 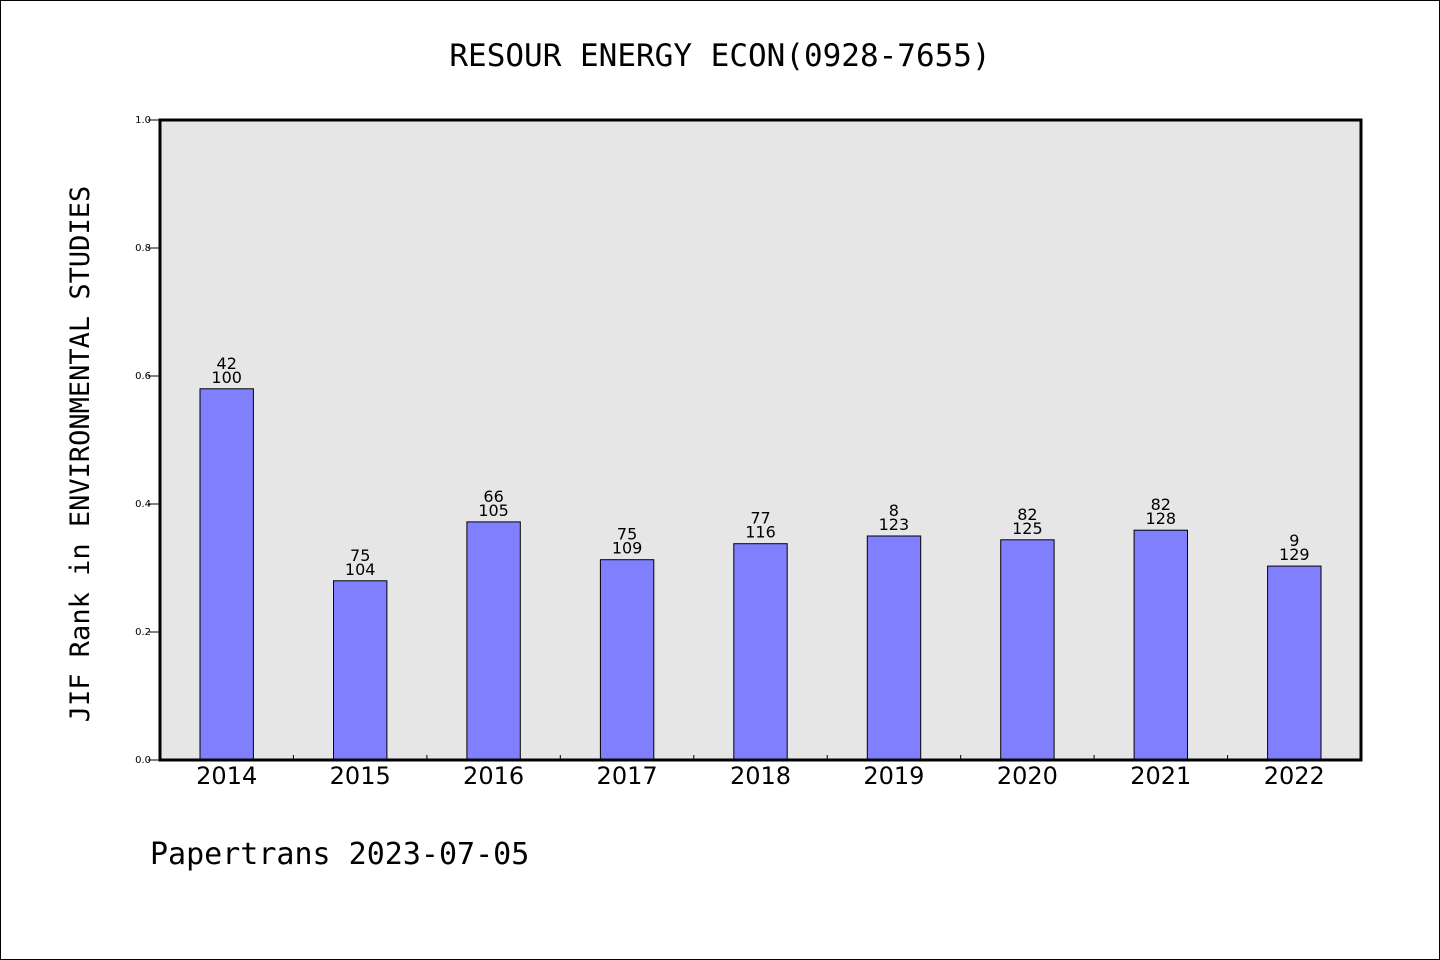 What do you see at coordinates (760, 776) in the screenshot?
I see `x-tick-label-2018: 2018` at bounding box center [760, 776].